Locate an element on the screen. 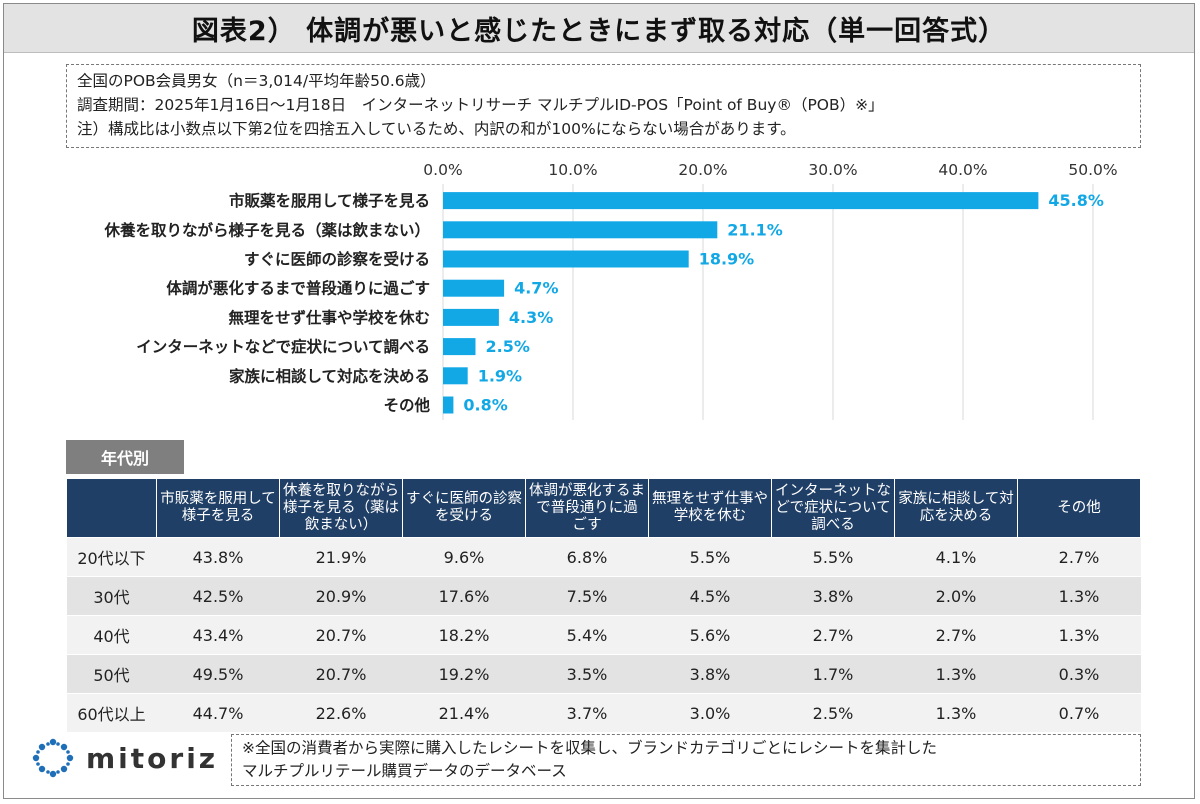 This screenshot has width=1200, height=804. x-tick-label: 30.0% is located at coordinates (832, 170).